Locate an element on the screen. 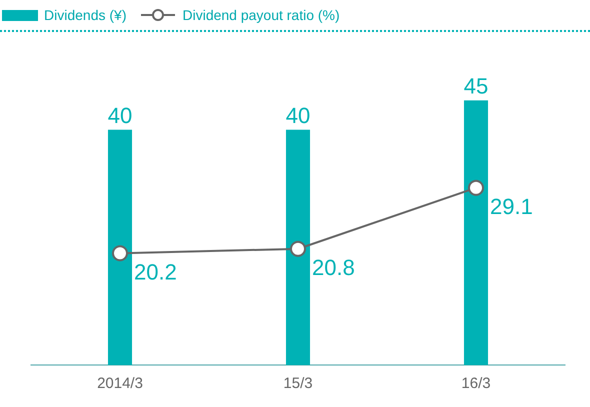  data-label: 45 is located at coordinates (476, 85).